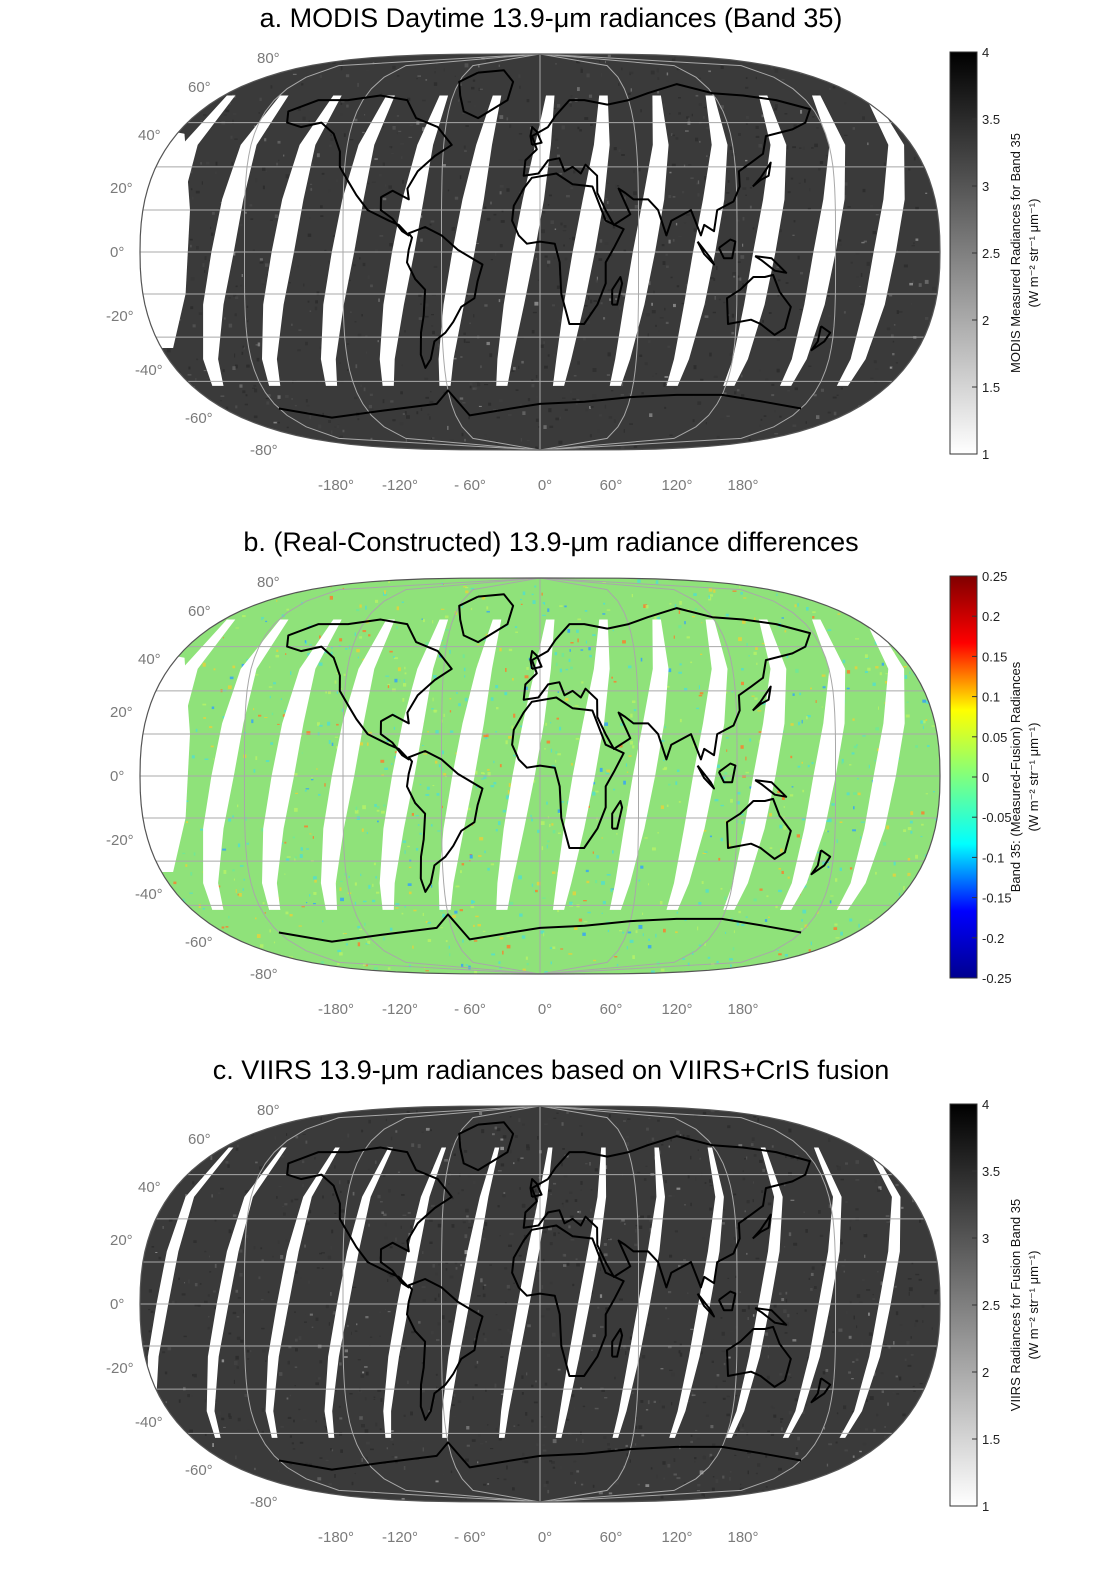 The height and width of the screenshot is (1572, 1102). Describe the element at coordinates (993, 857) in the screenshot. I see `colorbar-tick-label: -0.1` at that location.